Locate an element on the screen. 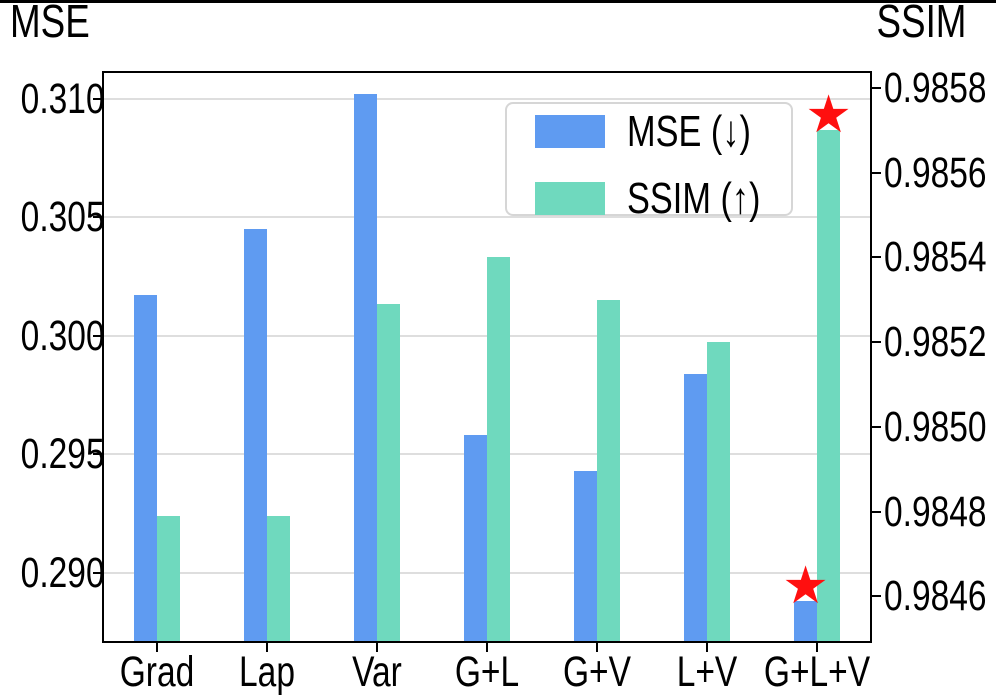 The image size is (996, 698). x-axis-tick-label: G+L+V is located at coordinates (817, 672).